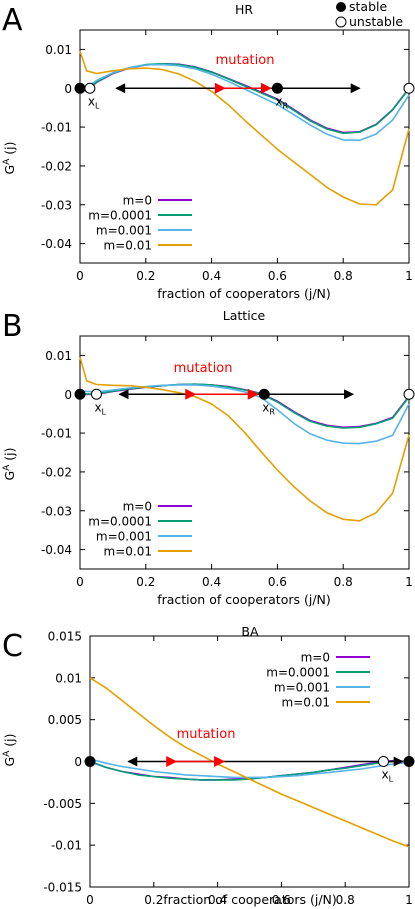 This screenshot has width=415, height=909. What do you see at coordinates (250, 631) in the screenshot?
I see `chart-title: BA` at bounding box center [250, 631].